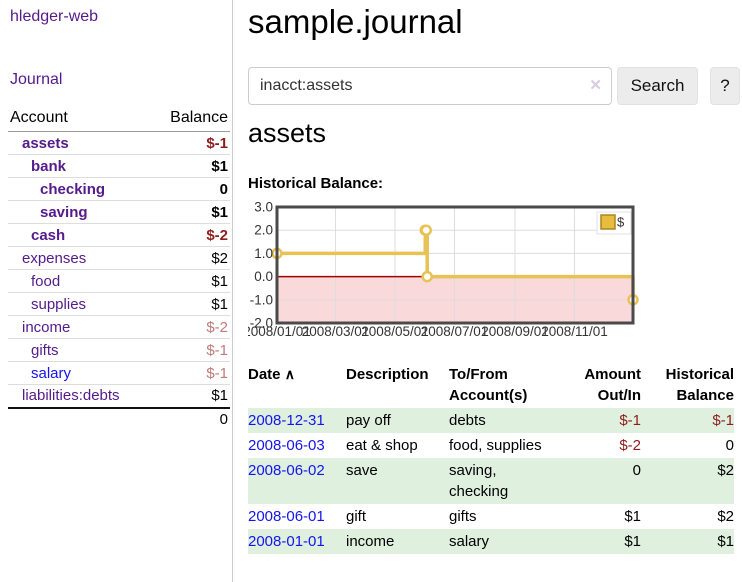 This screenshot has width=742, height=582. Describe the element at coordinates (595, 85) in the screenshot. I see `clear-search-icon: ✕` at that location.